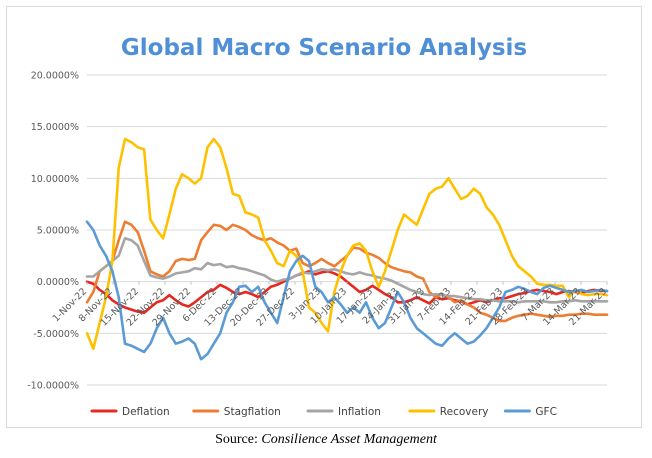 This screenshot has width=652, height=458. What do you see at coordinates (359, 412) in the screenshot?
I see `legend-label: Inflation` at bounding box center [359, 412].